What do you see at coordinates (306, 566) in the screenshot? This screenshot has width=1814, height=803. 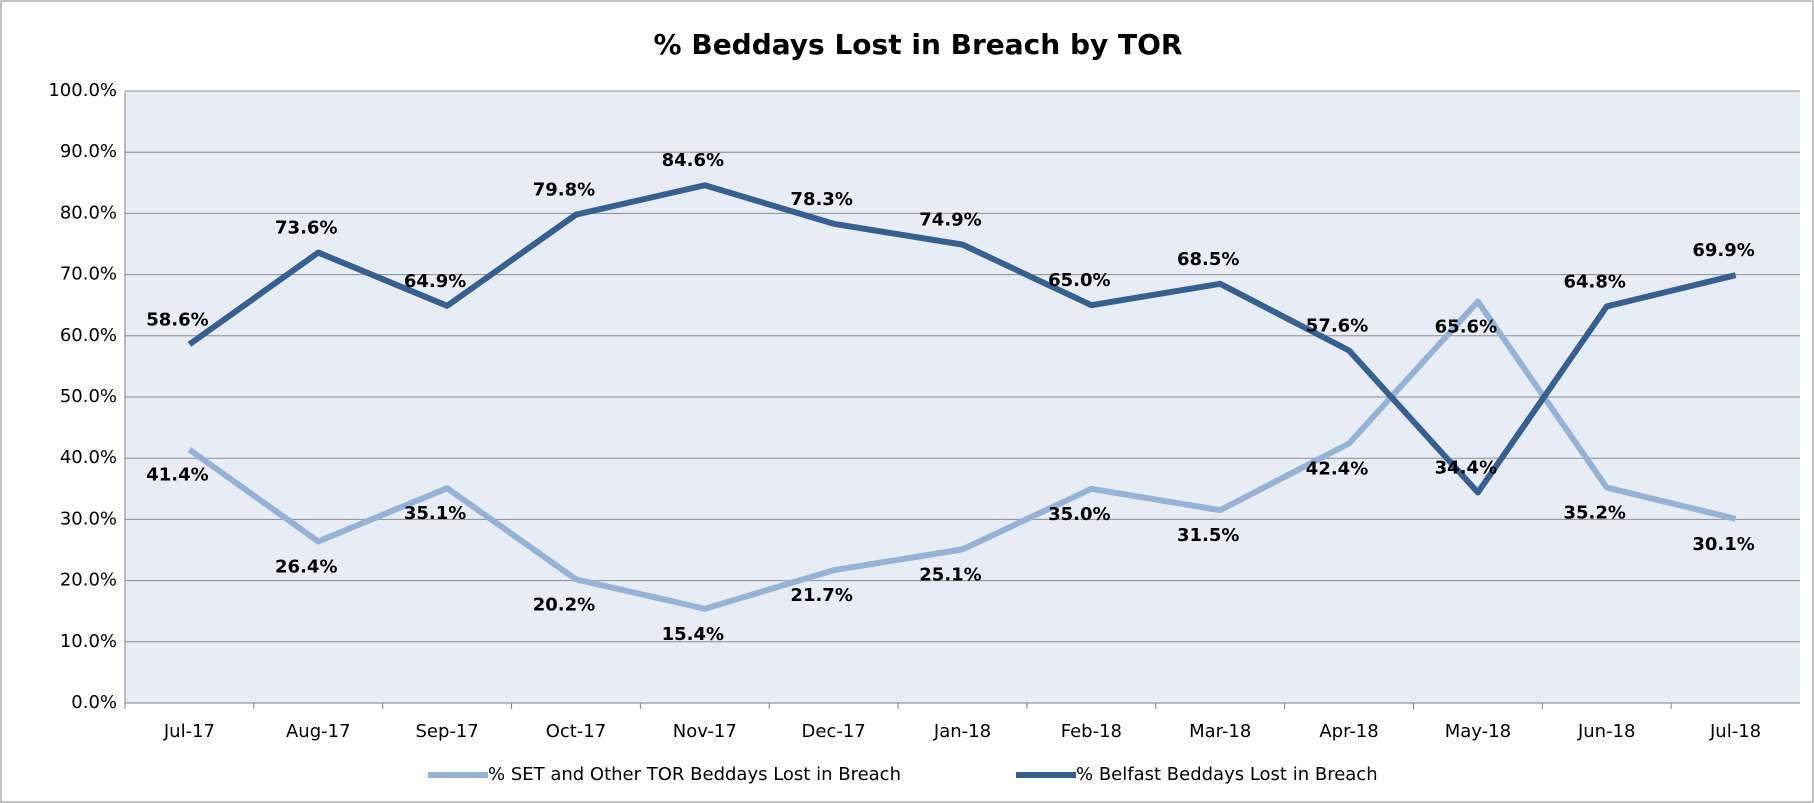 I see `data-label: 26.4%` at bounding box center [306, 566].